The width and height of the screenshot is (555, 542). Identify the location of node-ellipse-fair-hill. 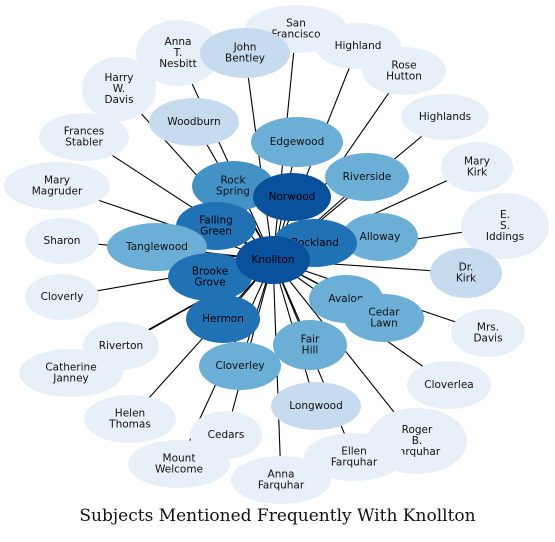
(310, 345).